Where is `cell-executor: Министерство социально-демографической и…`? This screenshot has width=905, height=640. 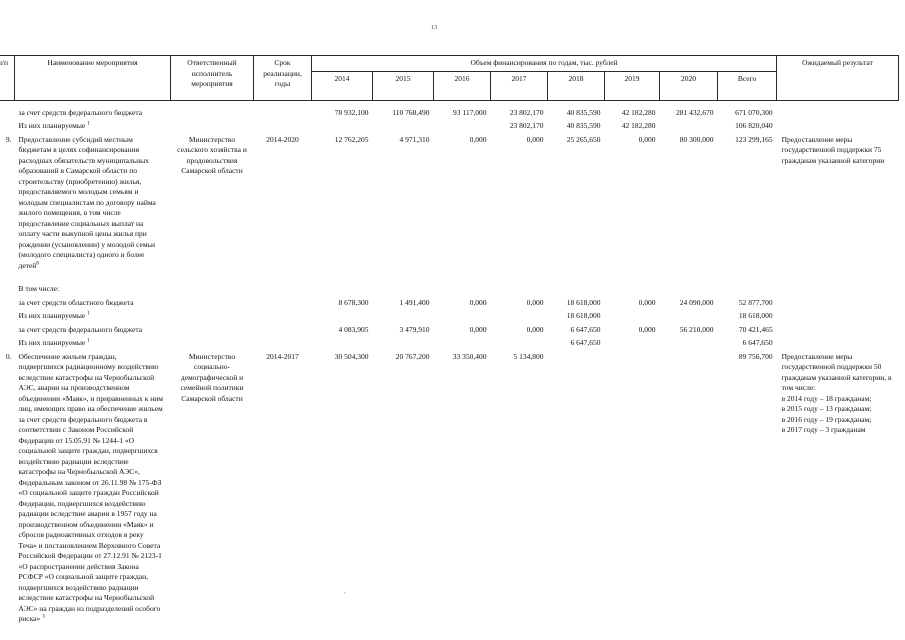
cell-executor: Министерство социально-демографической и… is located at coordinates (212, 377).